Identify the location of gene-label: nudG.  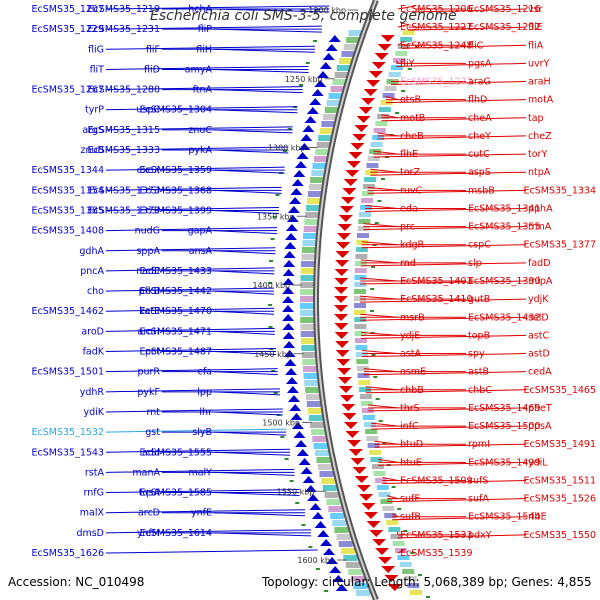
(147, 231).